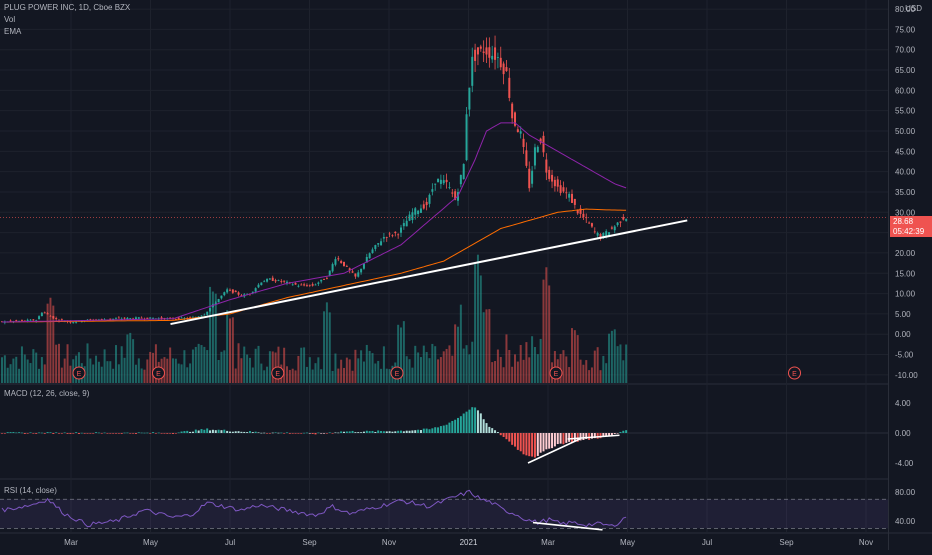 This screenshot has height=555, width=932. I want to click on macd-trendline, so click(554, 451).